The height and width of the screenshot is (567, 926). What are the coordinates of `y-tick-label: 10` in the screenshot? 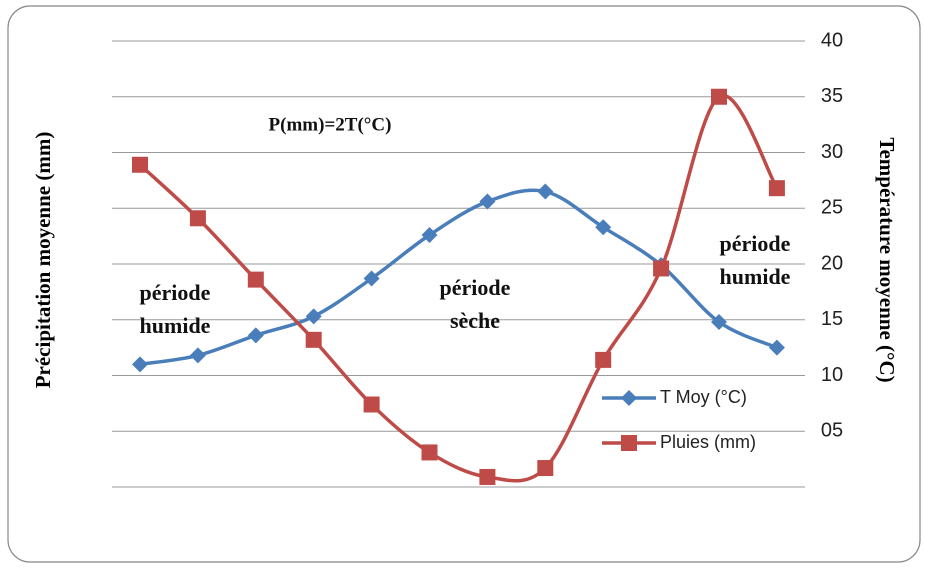 It's located at (832, 375).